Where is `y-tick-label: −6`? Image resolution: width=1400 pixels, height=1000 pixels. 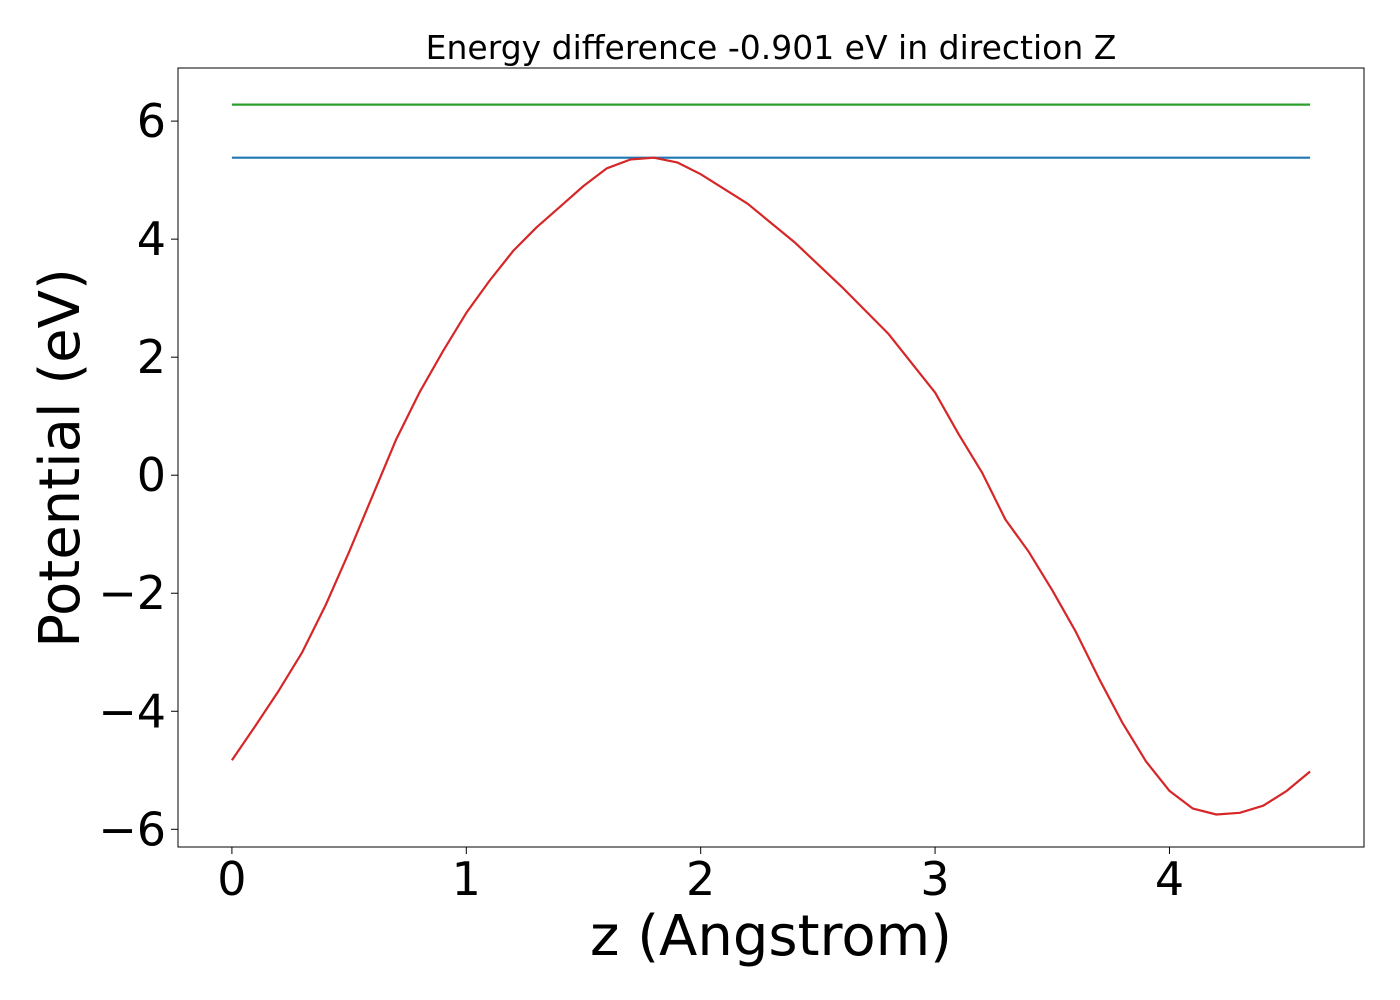 y-tick-label: −6 is located at coordinates (132, 829).